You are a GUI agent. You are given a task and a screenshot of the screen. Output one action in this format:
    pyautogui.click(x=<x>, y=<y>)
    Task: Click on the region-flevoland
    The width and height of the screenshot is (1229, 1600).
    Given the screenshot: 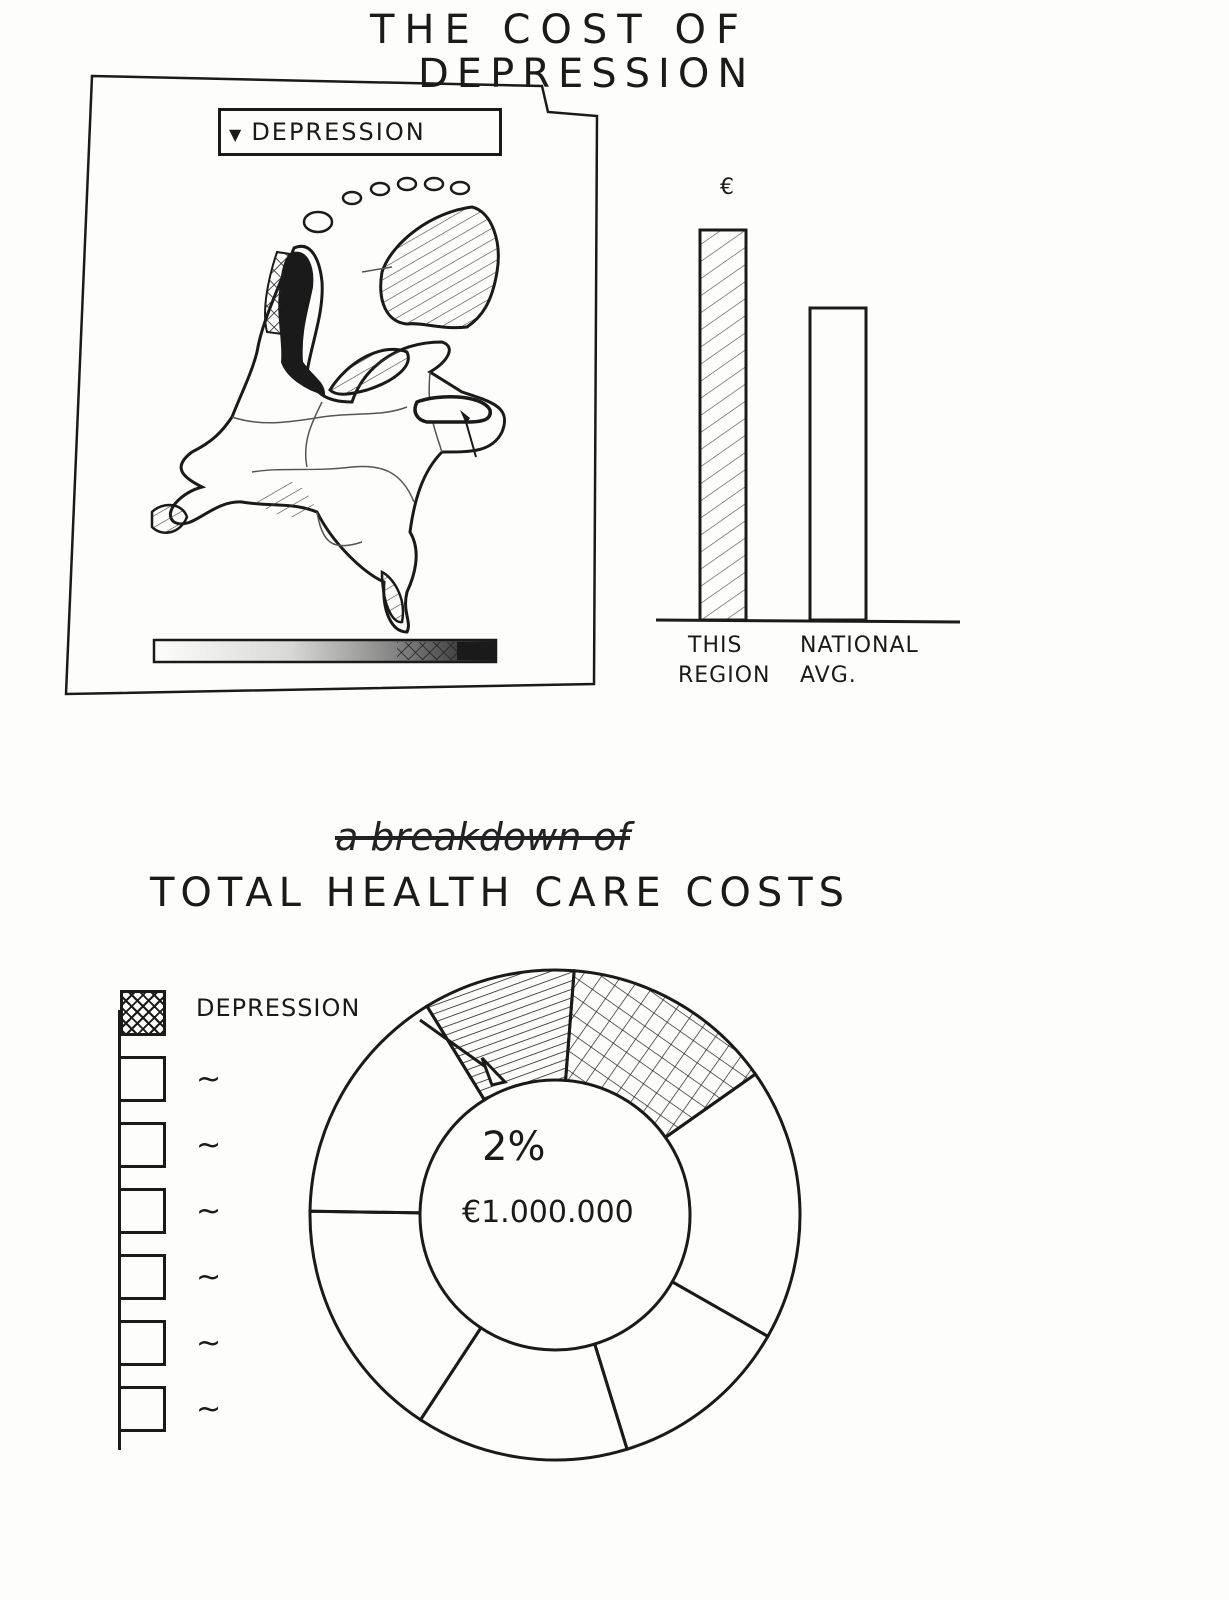 What is the action you would take?
    pyautogui.click(x=369, y=371)
    